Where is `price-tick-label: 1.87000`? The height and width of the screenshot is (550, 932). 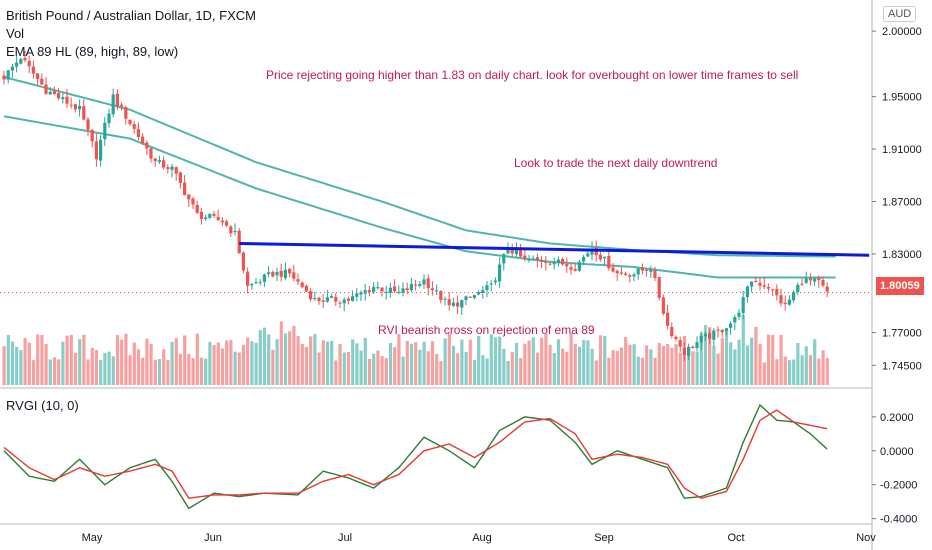 price-tick-label: 1.87000 is located at coordinates (902, 203).